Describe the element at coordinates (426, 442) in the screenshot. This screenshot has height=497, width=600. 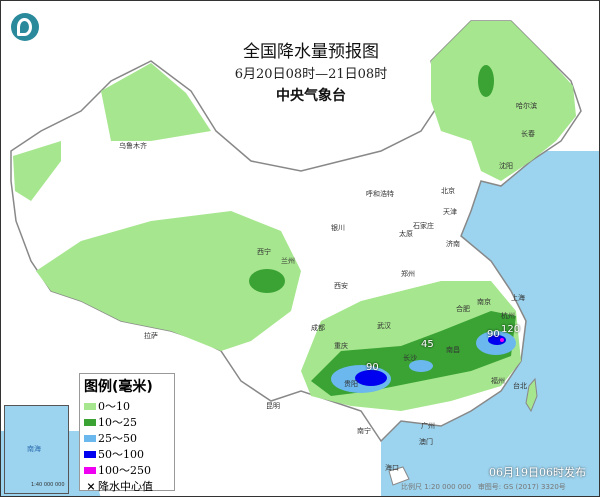
I see `city-label: 澳门` at that location.